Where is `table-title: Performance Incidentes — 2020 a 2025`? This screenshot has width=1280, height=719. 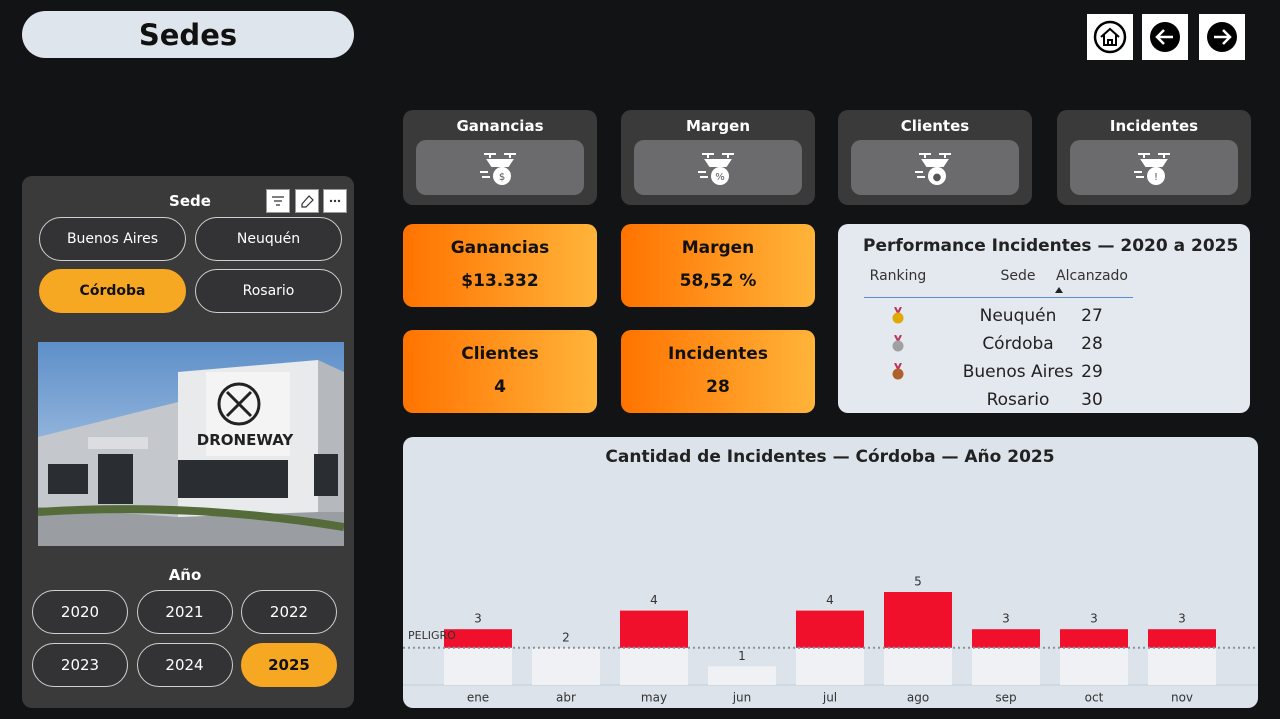
table-title: Performance Incidentes — 2020 a 2025 is located at coordinates (1051, 246).